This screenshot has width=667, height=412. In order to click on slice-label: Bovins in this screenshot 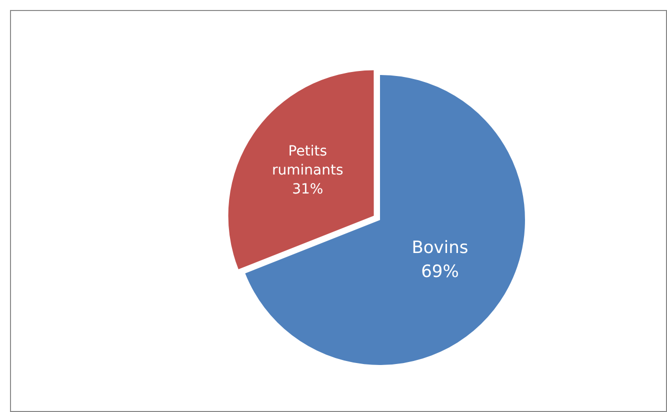, I will do `click(440, 248)`.